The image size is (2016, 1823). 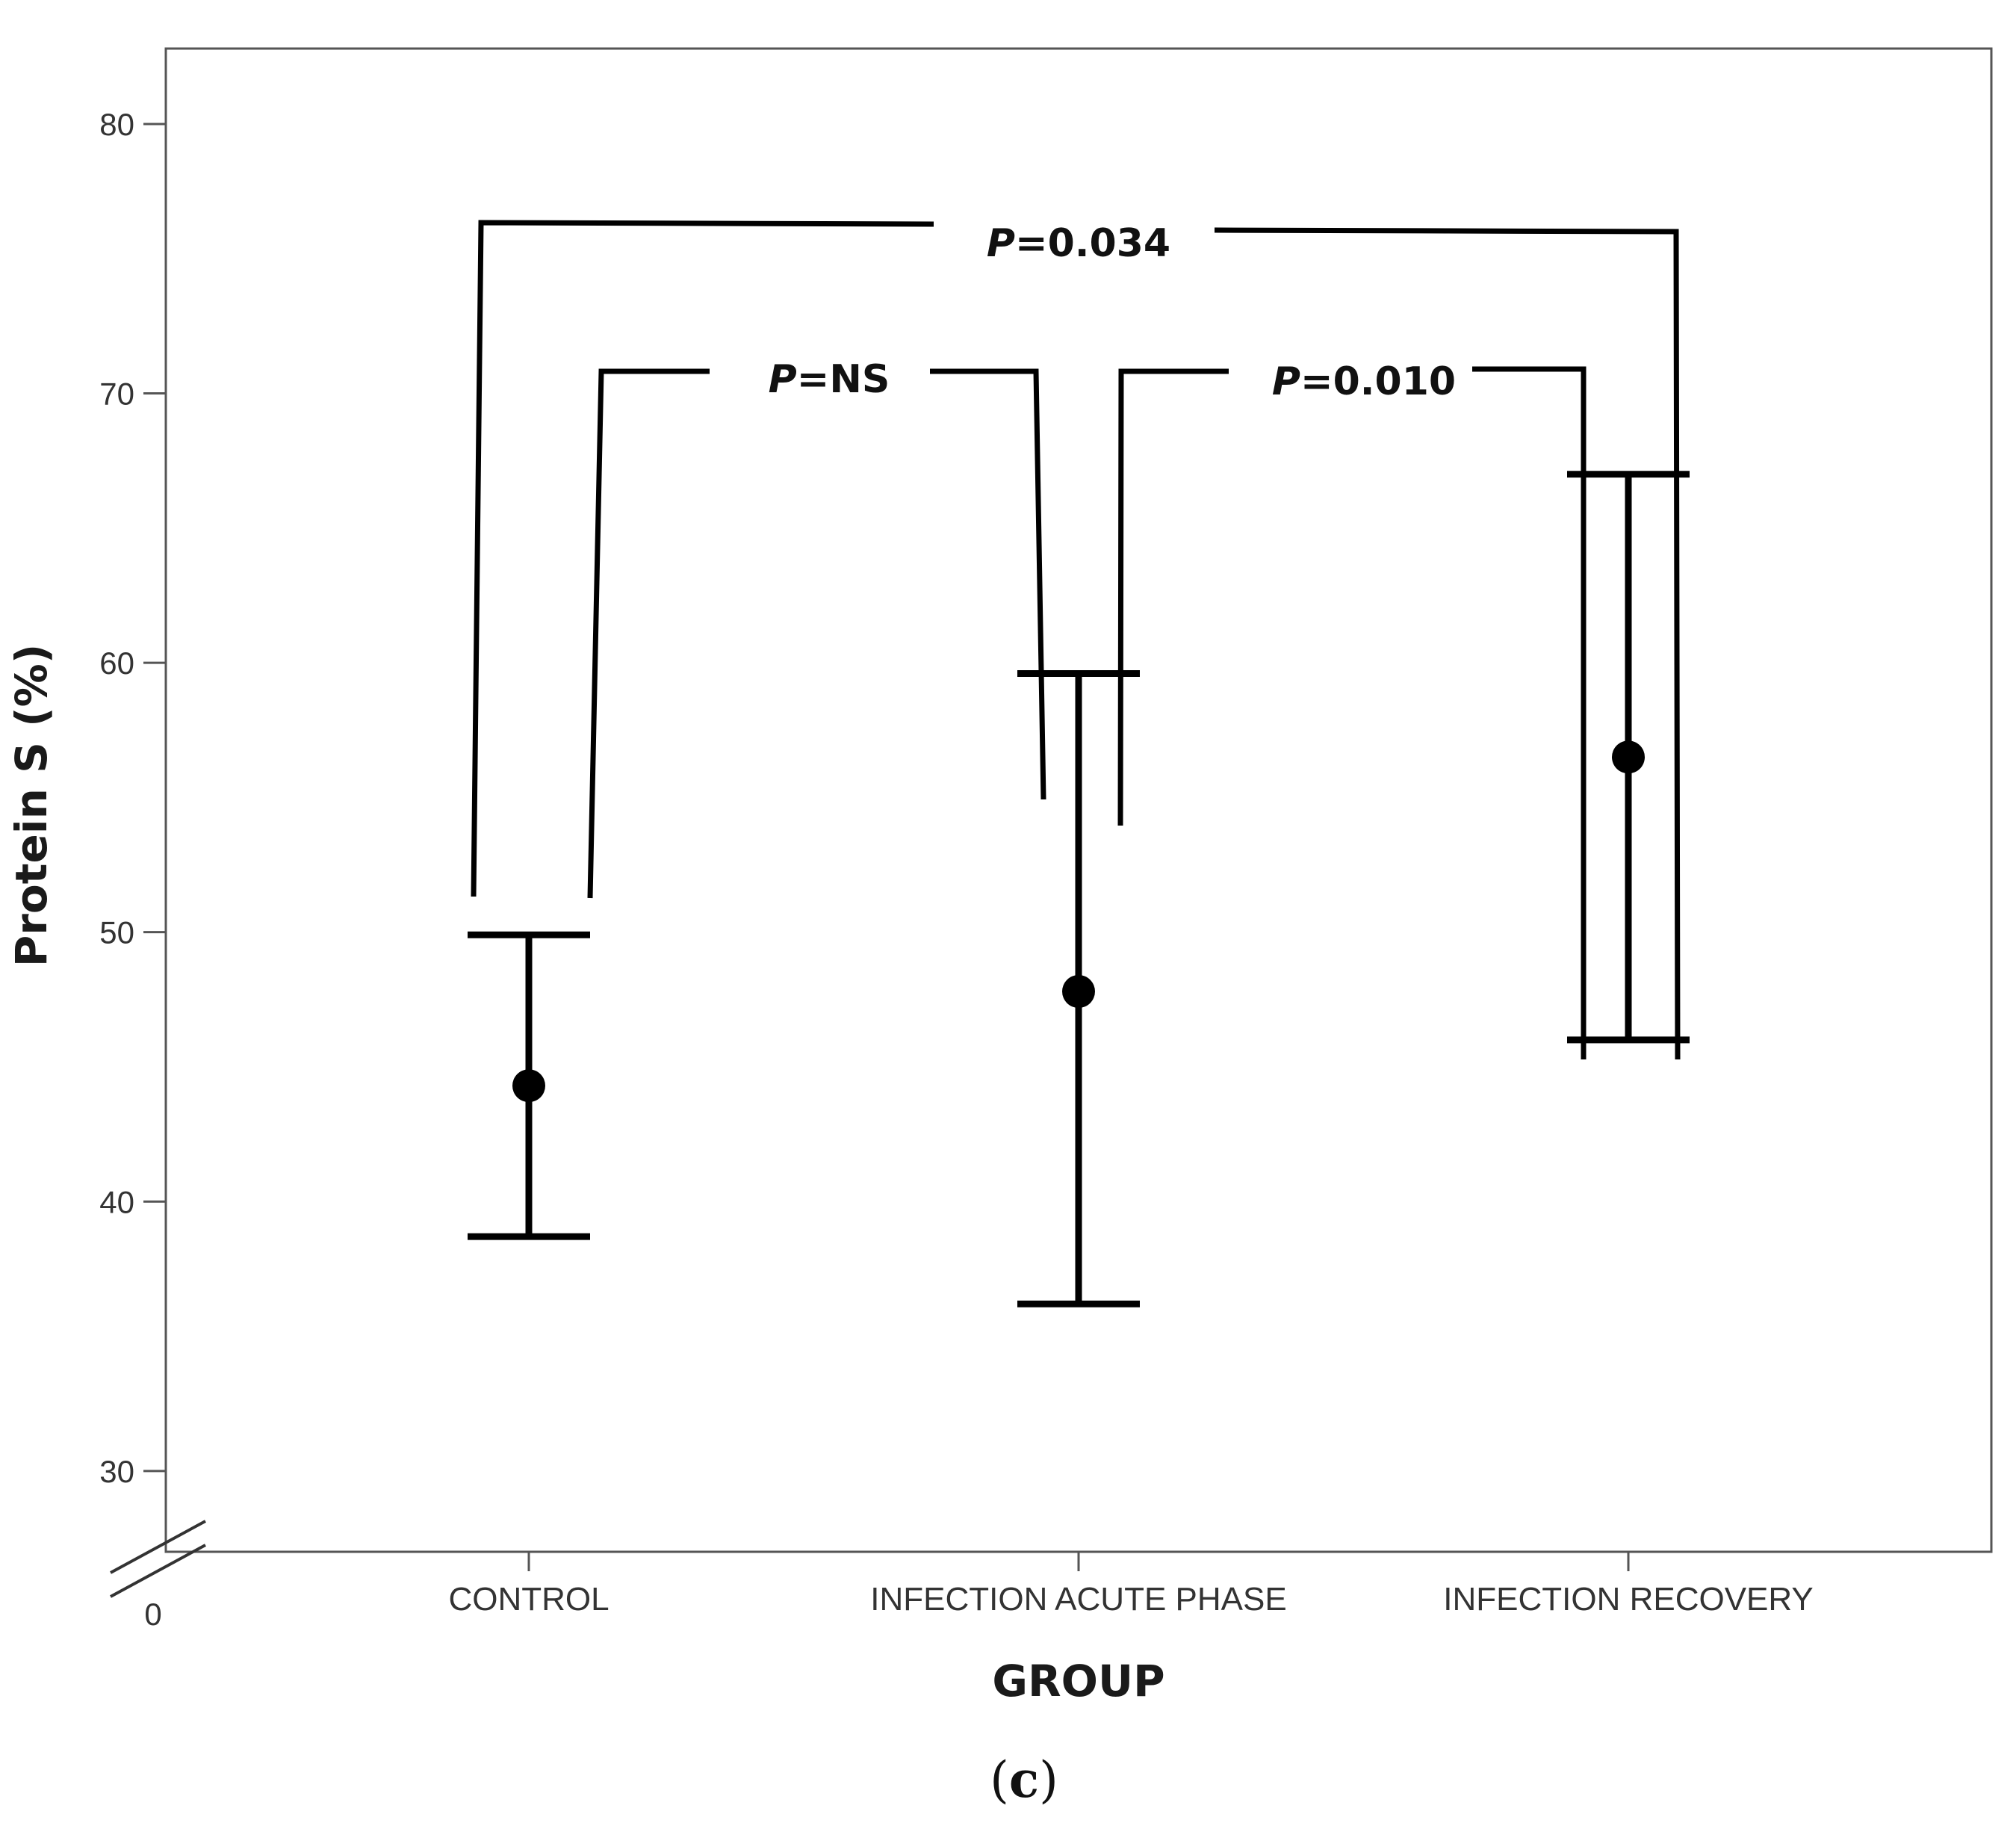 I want to click on y-tick-label: 30, so click(x=116, y=1471).